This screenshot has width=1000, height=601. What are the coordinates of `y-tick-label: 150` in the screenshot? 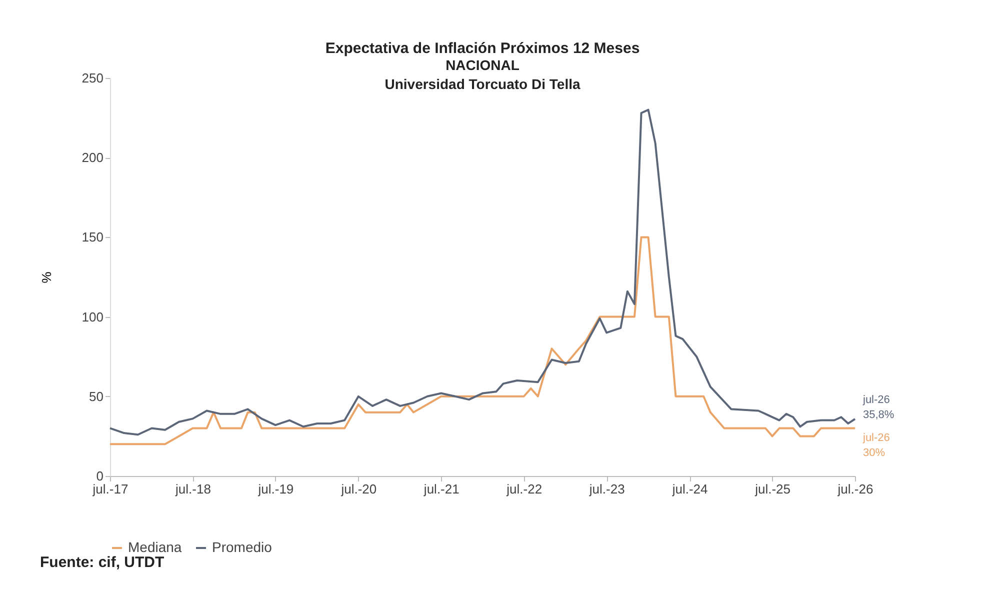 It's located at (93, 237).